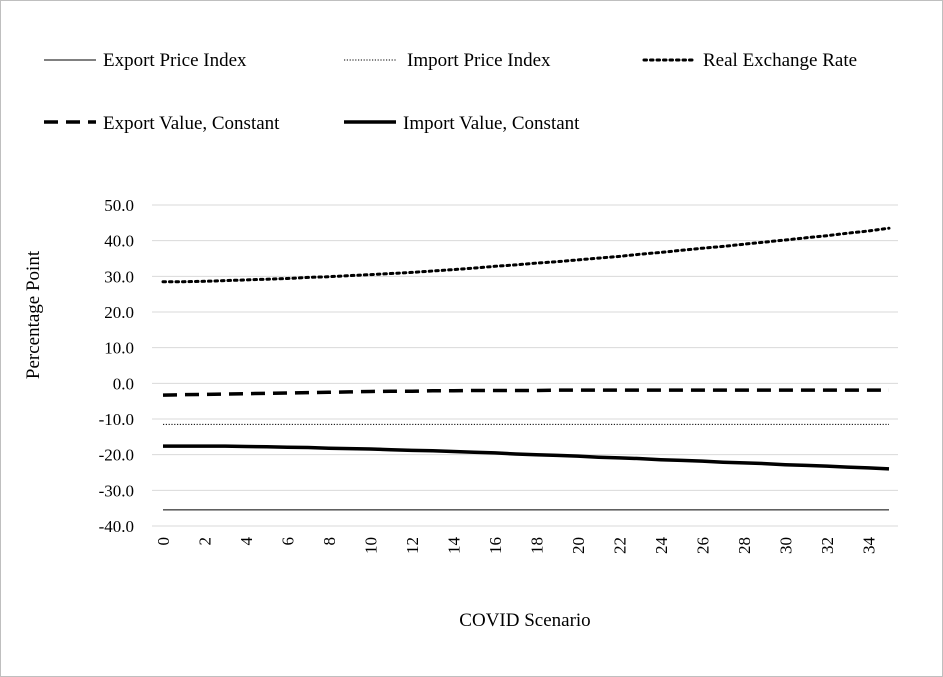  Describe the element at coordinates (191, 123) in the screenshot. I see `legend-label-export-value-constant: Export Value, Constant` at that location.